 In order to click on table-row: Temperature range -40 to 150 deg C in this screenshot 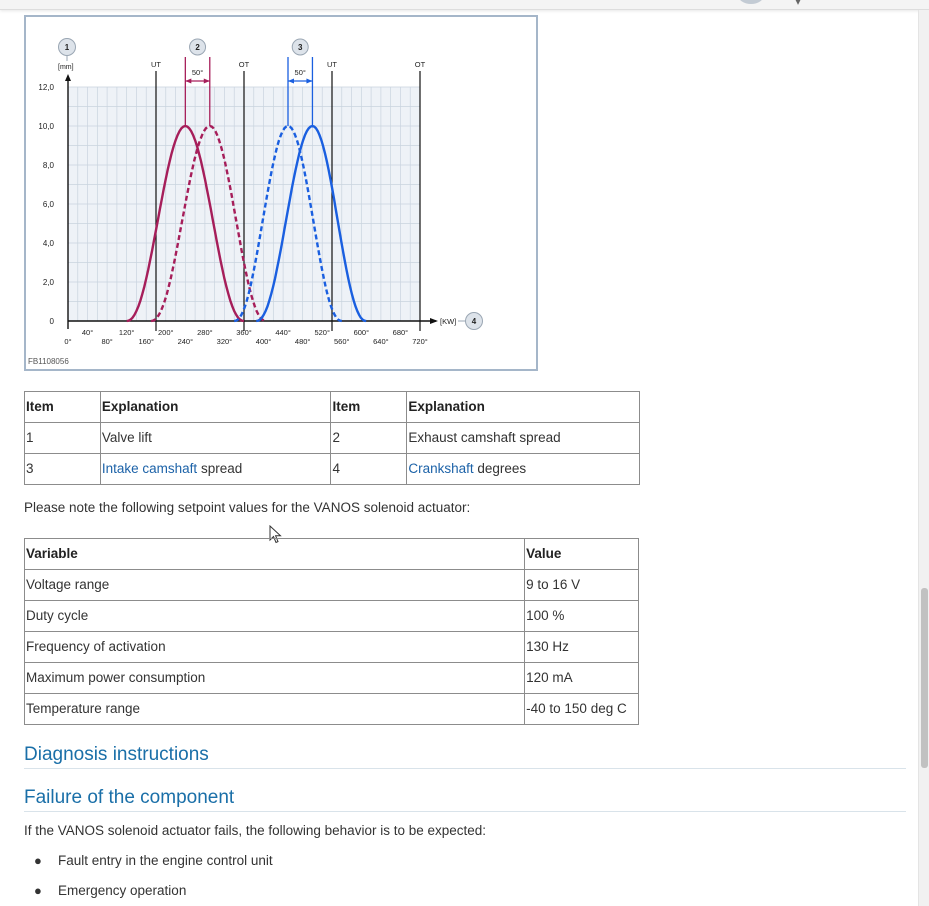, I will do `click(331, 709)`.